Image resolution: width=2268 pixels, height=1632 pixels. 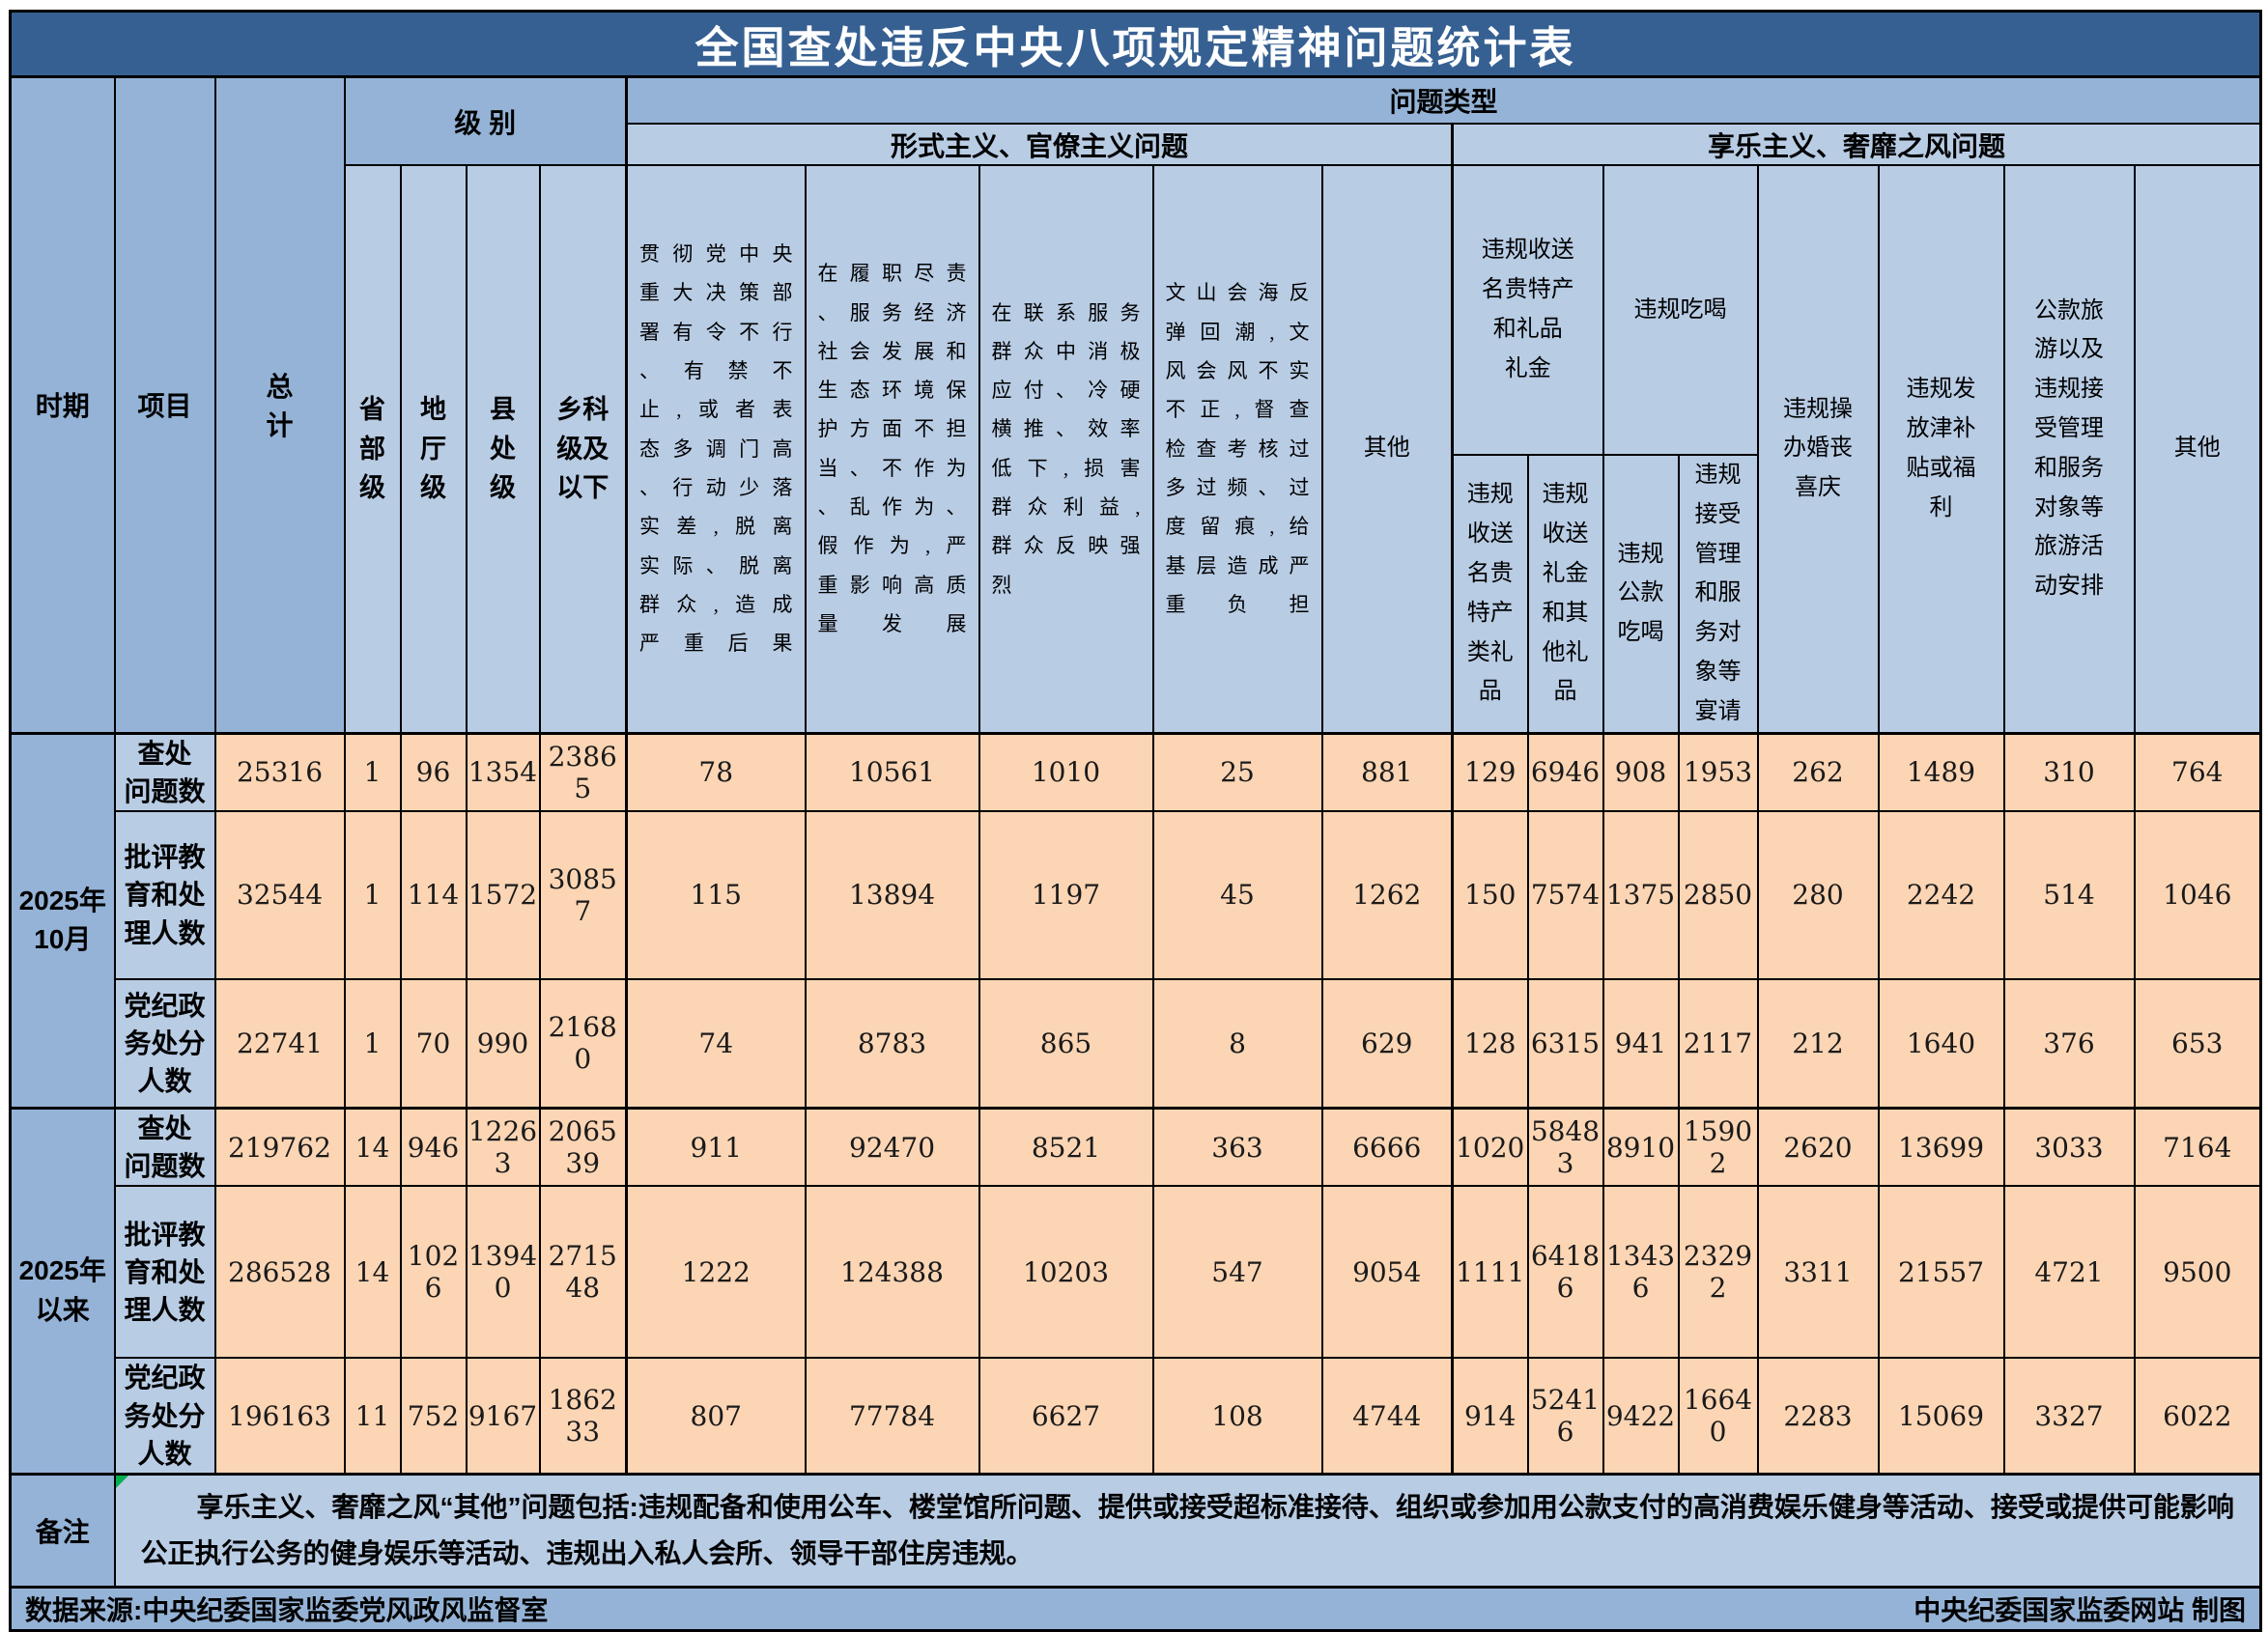 I want to click on footer-bar: 数据来源:中央纪委国家监委党风政风监督室 中央纪委国家监委网站 制图, so click(x=1135, y=1608).